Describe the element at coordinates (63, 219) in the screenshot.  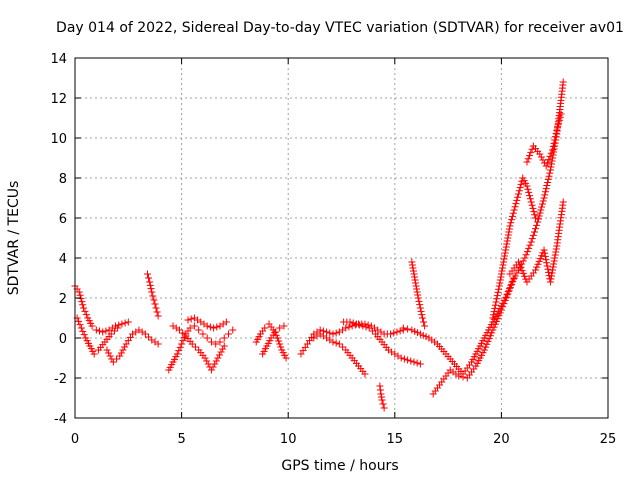
I see `y-tick-label: 6` at that location.